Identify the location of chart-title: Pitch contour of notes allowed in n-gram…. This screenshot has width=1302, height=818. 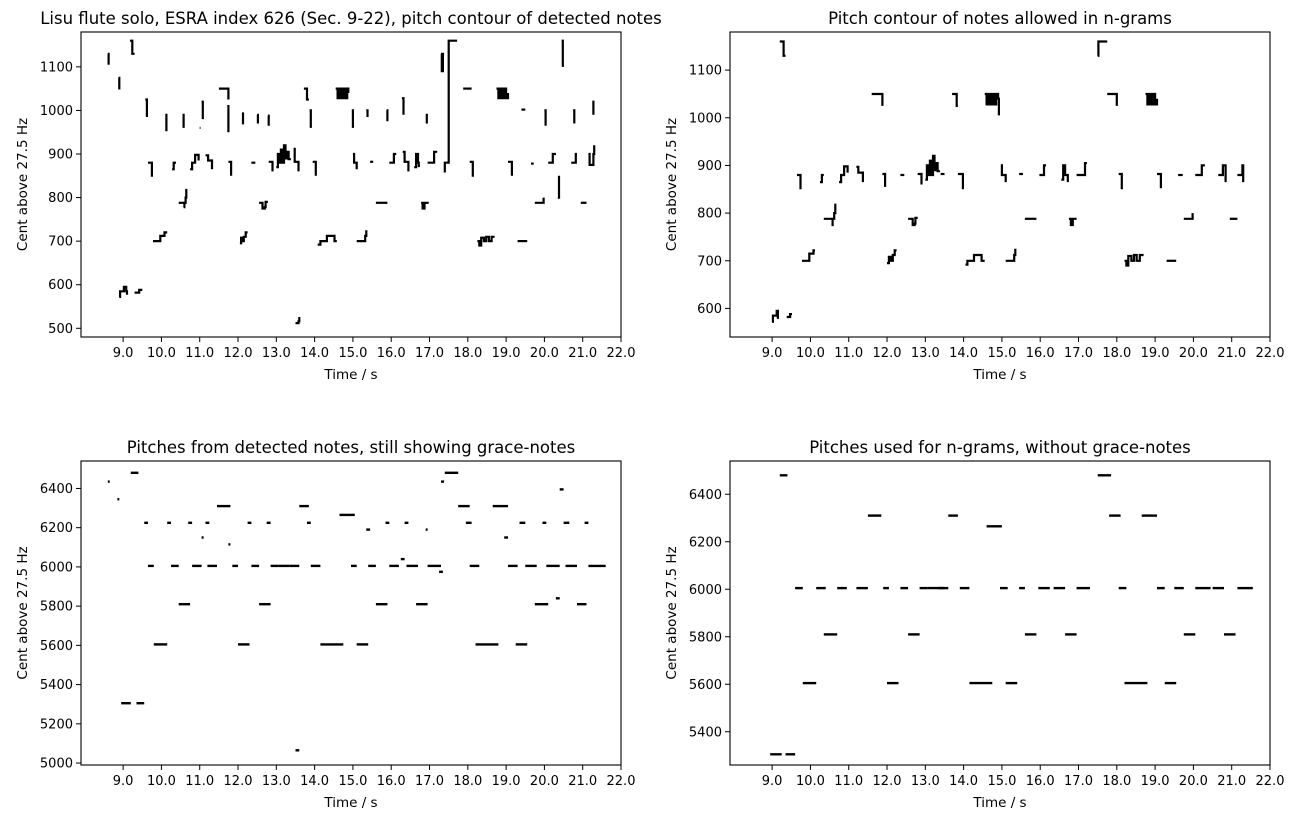
(1000, 18).